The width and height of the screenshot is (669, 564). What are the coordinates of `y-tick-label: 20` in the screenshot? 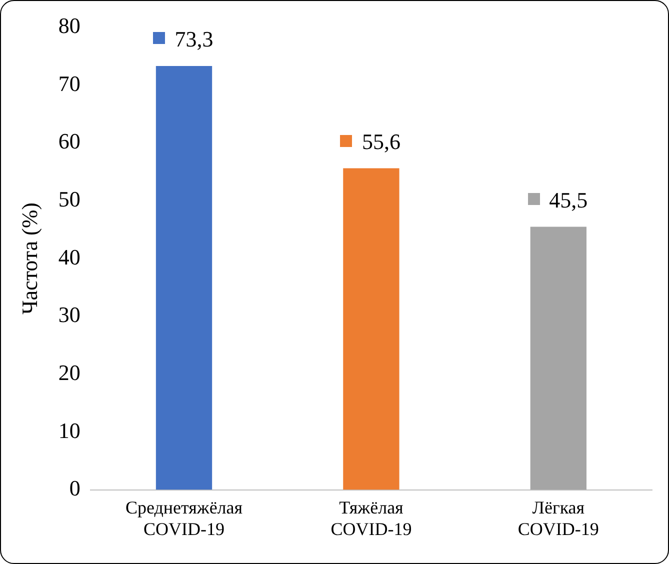 It's located at (69, 372).